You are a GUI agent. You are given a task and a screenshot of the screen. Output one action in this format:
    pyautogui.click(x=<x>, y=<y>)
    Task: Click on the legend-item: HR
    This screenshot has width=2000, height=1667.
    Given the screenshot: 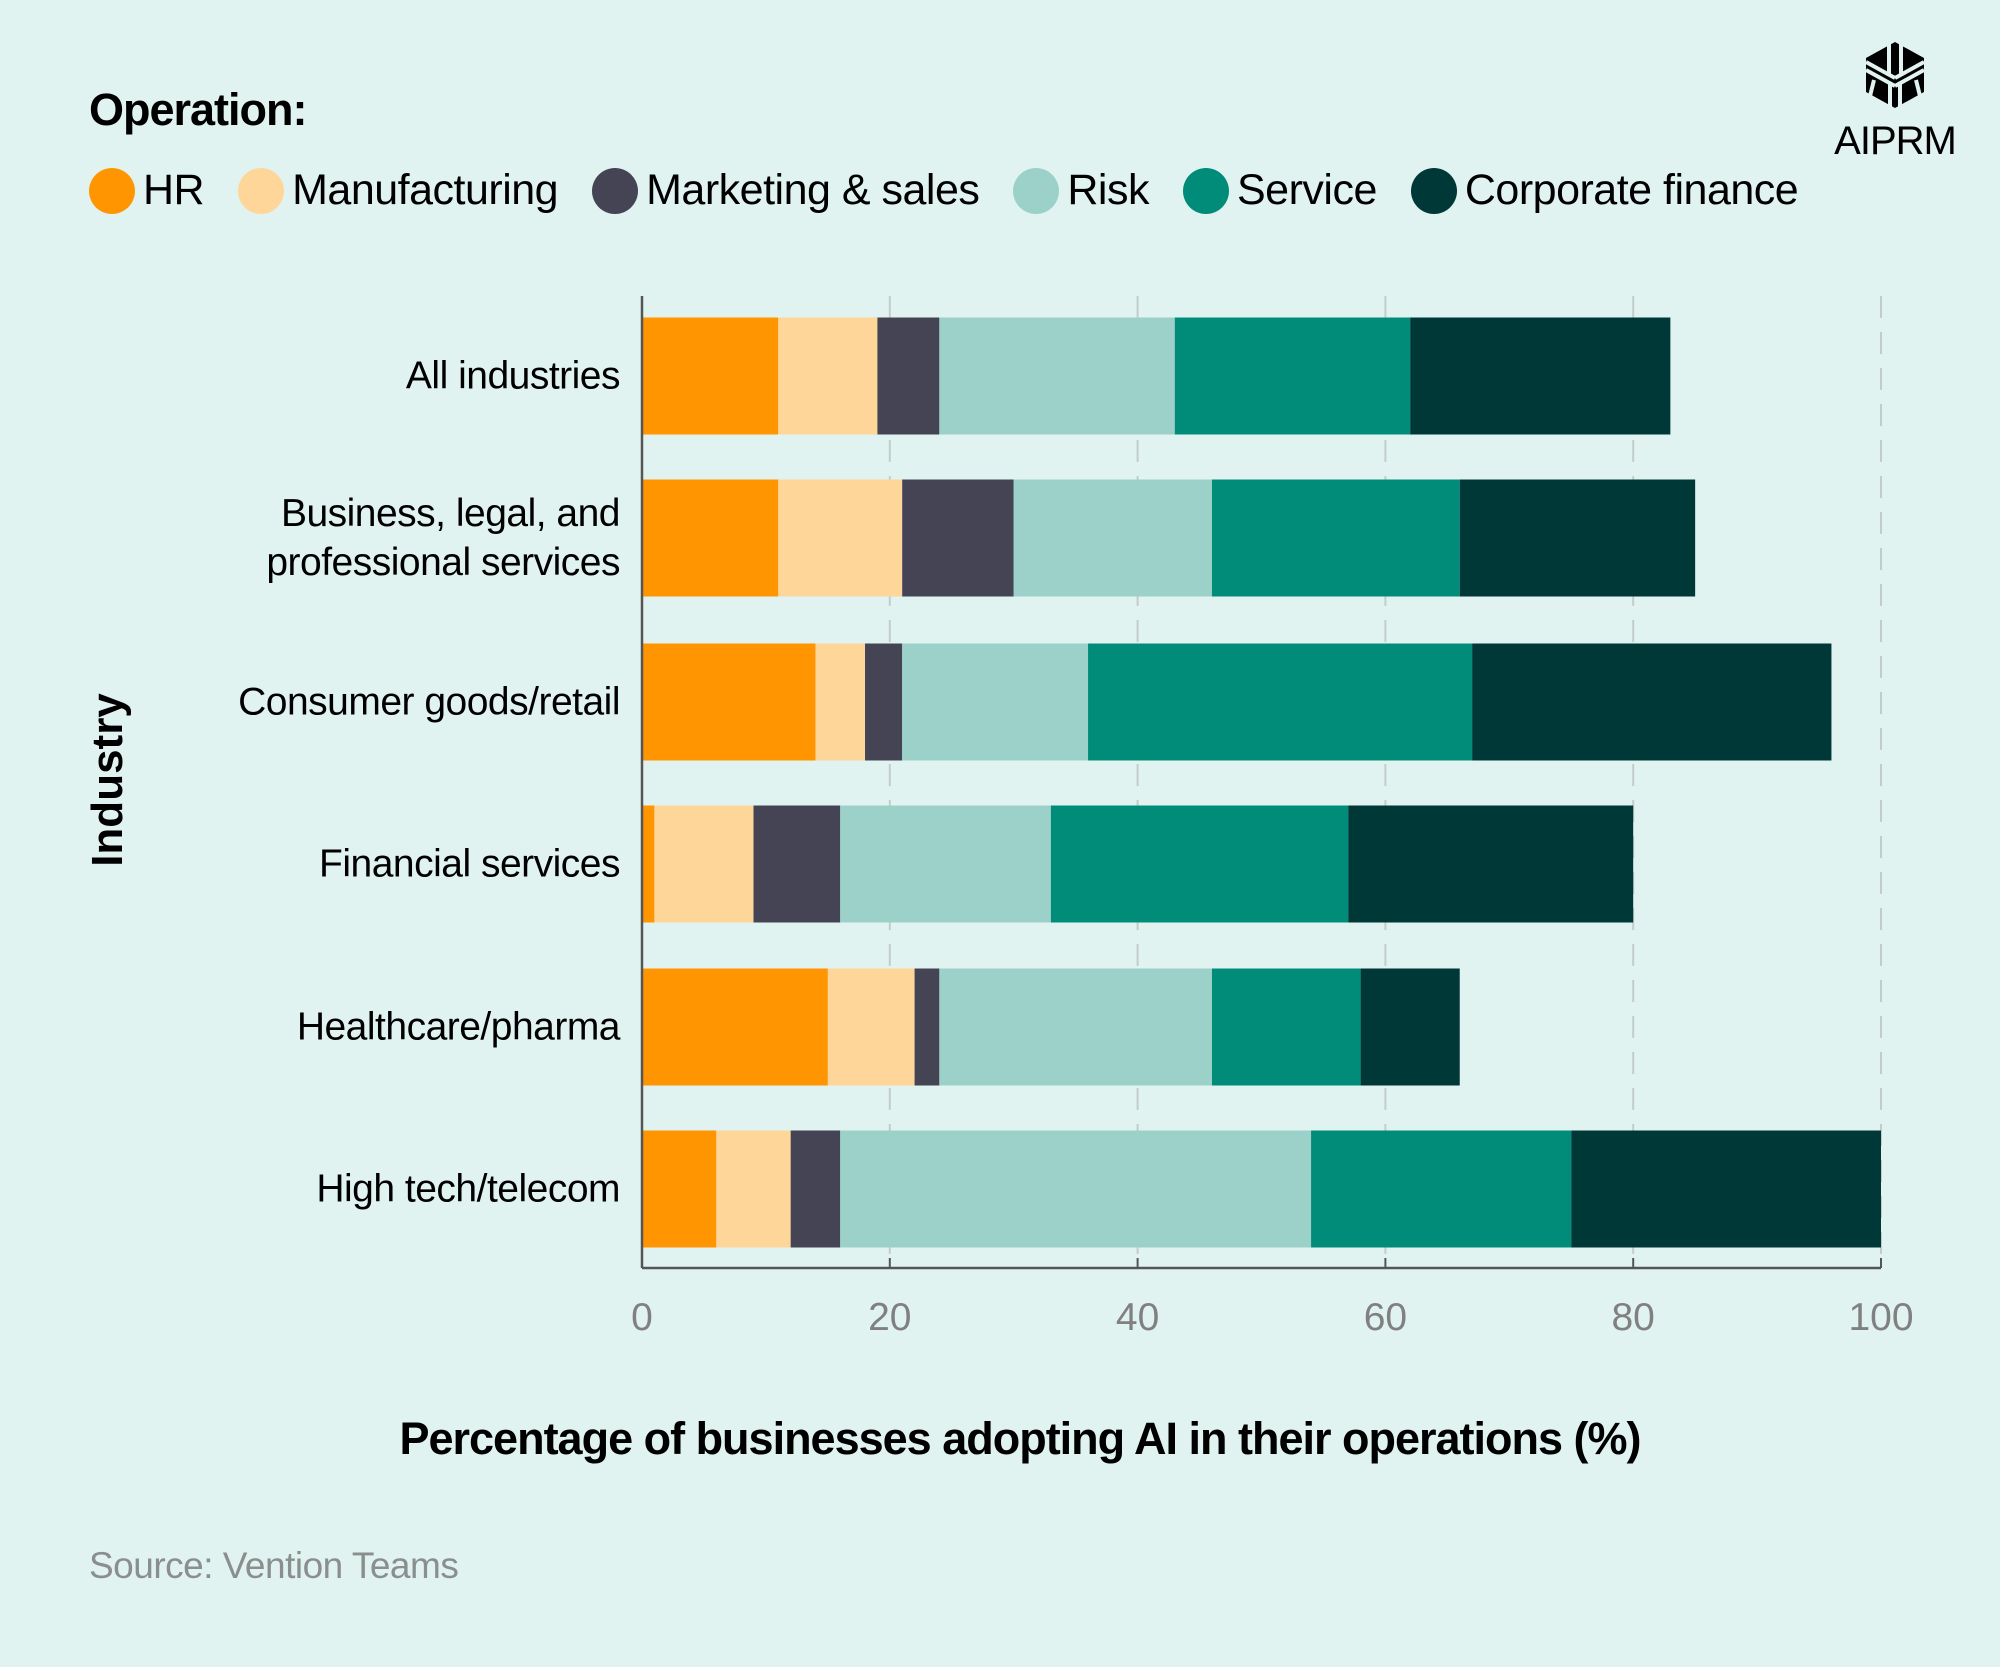 What is the action you would take?
    pyautogui.click(x=147, y=190)
    